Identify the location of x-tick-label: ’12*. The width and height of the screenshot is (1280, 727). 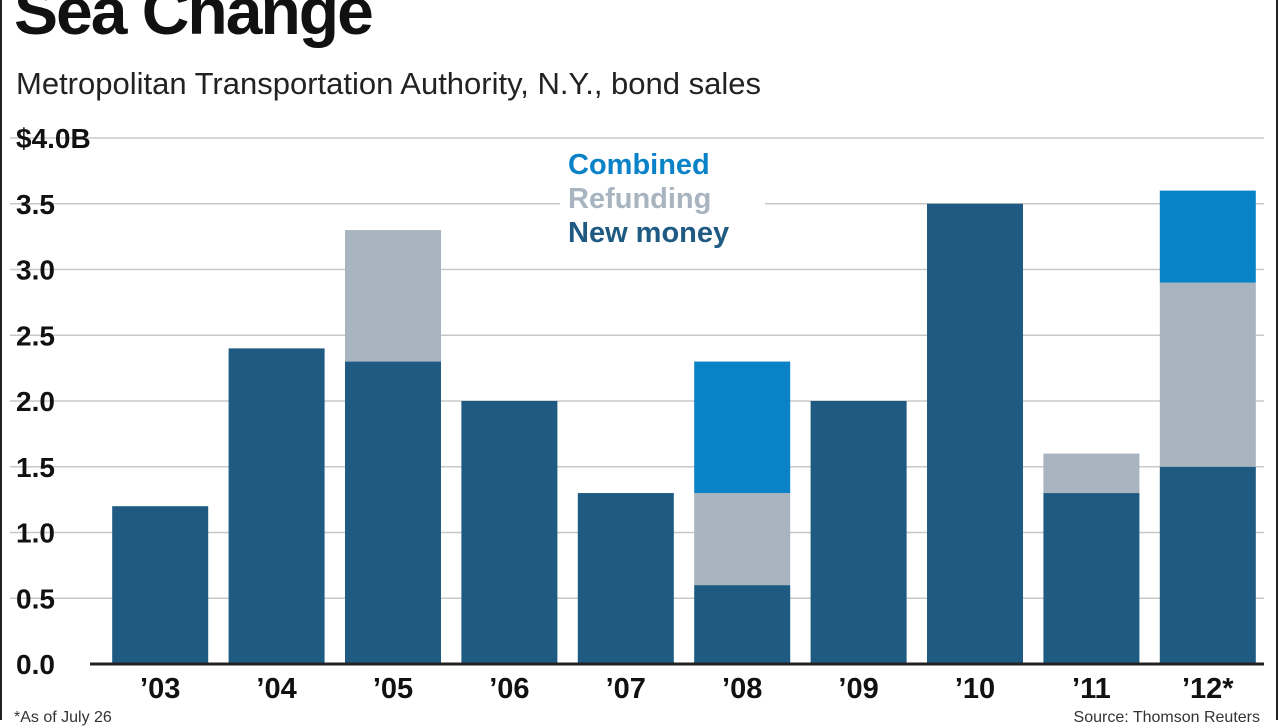
(1208, 689).